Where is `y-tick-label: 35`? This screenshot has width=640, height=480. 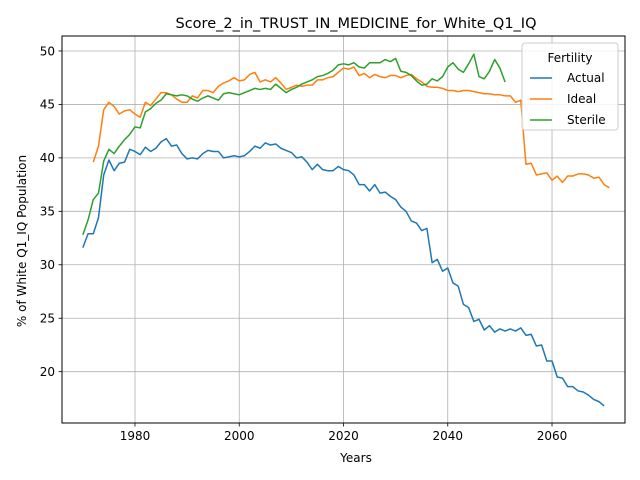 y-tick-label: 35 is located at coordinates (47, 212).